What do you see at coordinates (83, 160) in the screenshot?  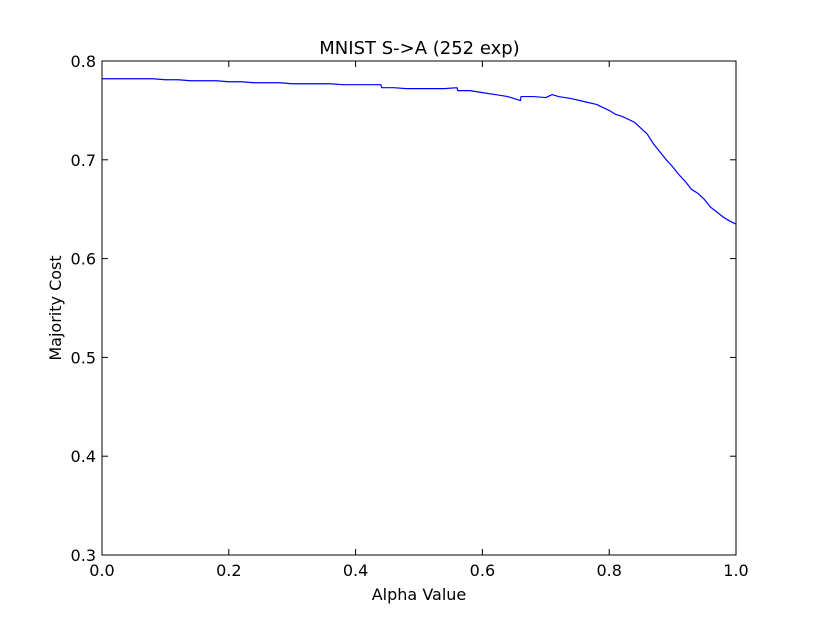 I see `y-tick-label: 0.7` at bounding box center [83, 160].